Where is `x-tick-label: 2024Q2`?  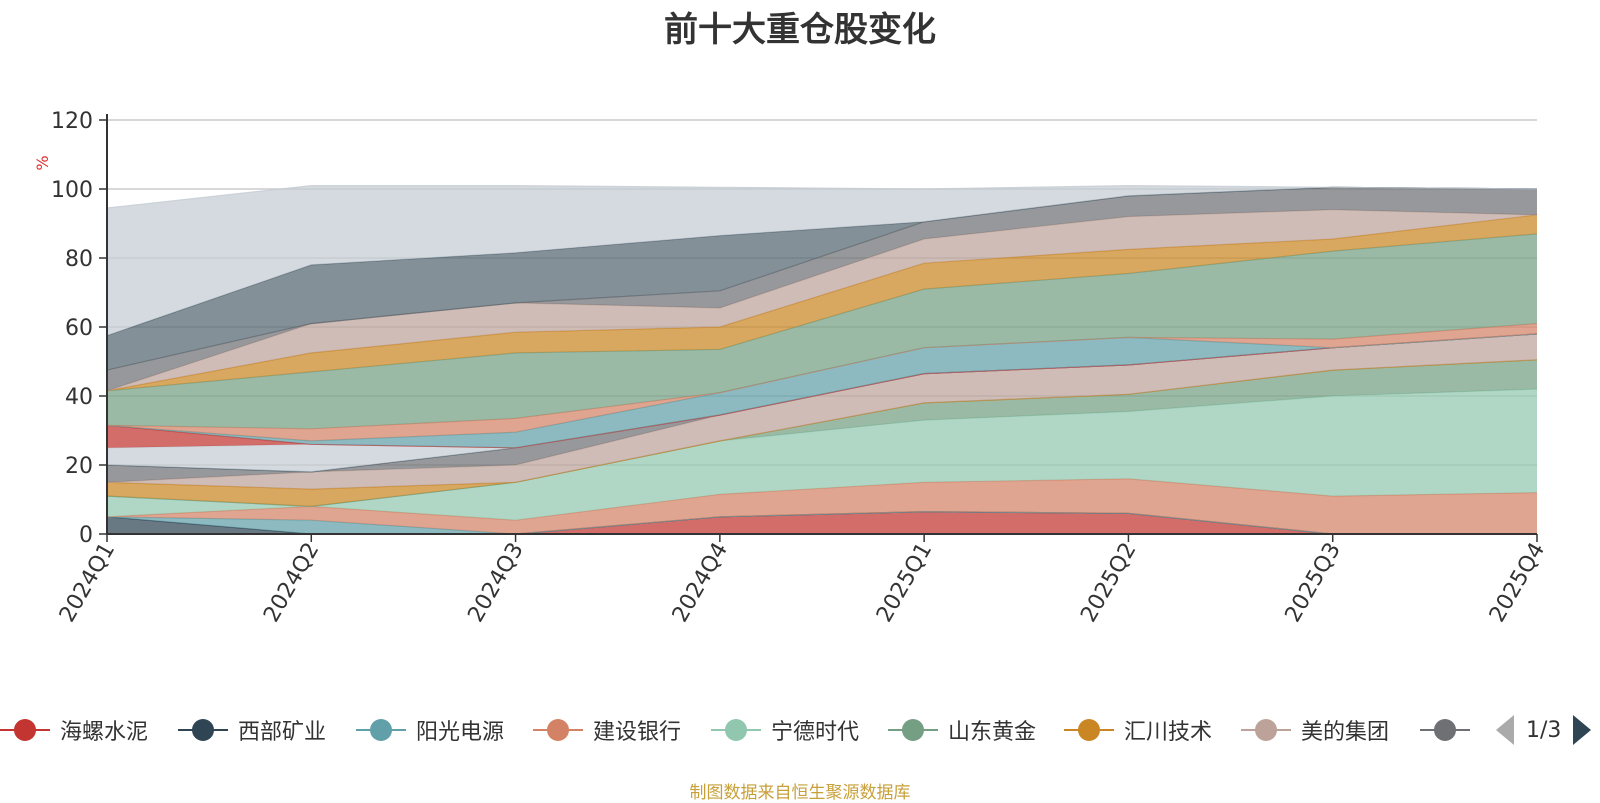 x-tick-label: 2024Q2 is located at coordinates (291, 583).